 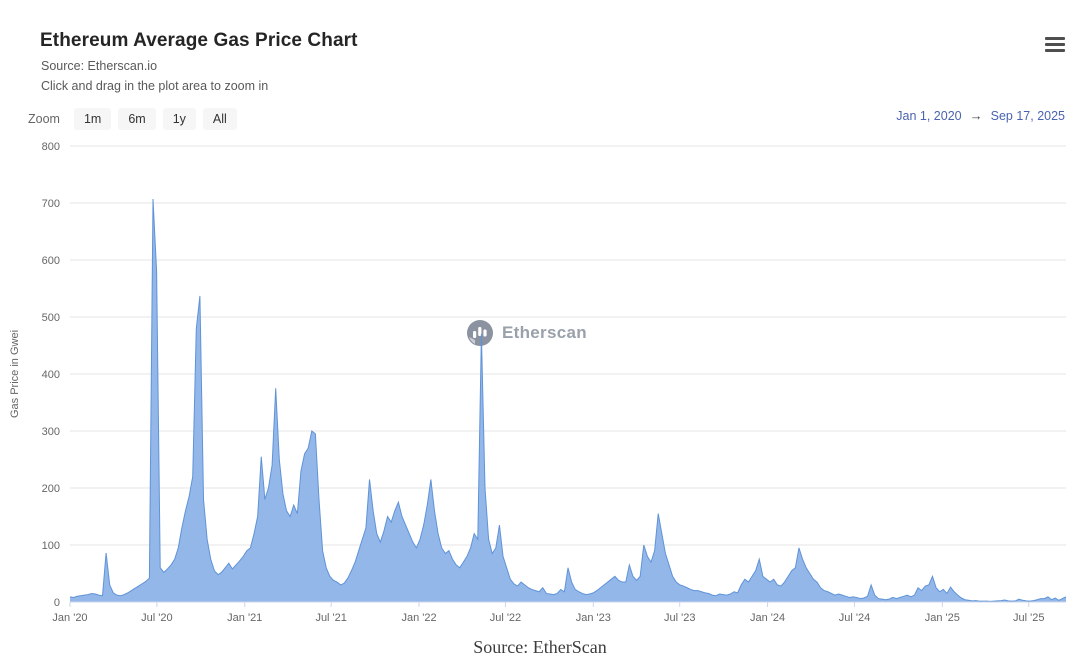 What do you see at coordinates (51, 546) in the screenshot?
I see `y-tick-label: 100` at bounding box center [51, 546].